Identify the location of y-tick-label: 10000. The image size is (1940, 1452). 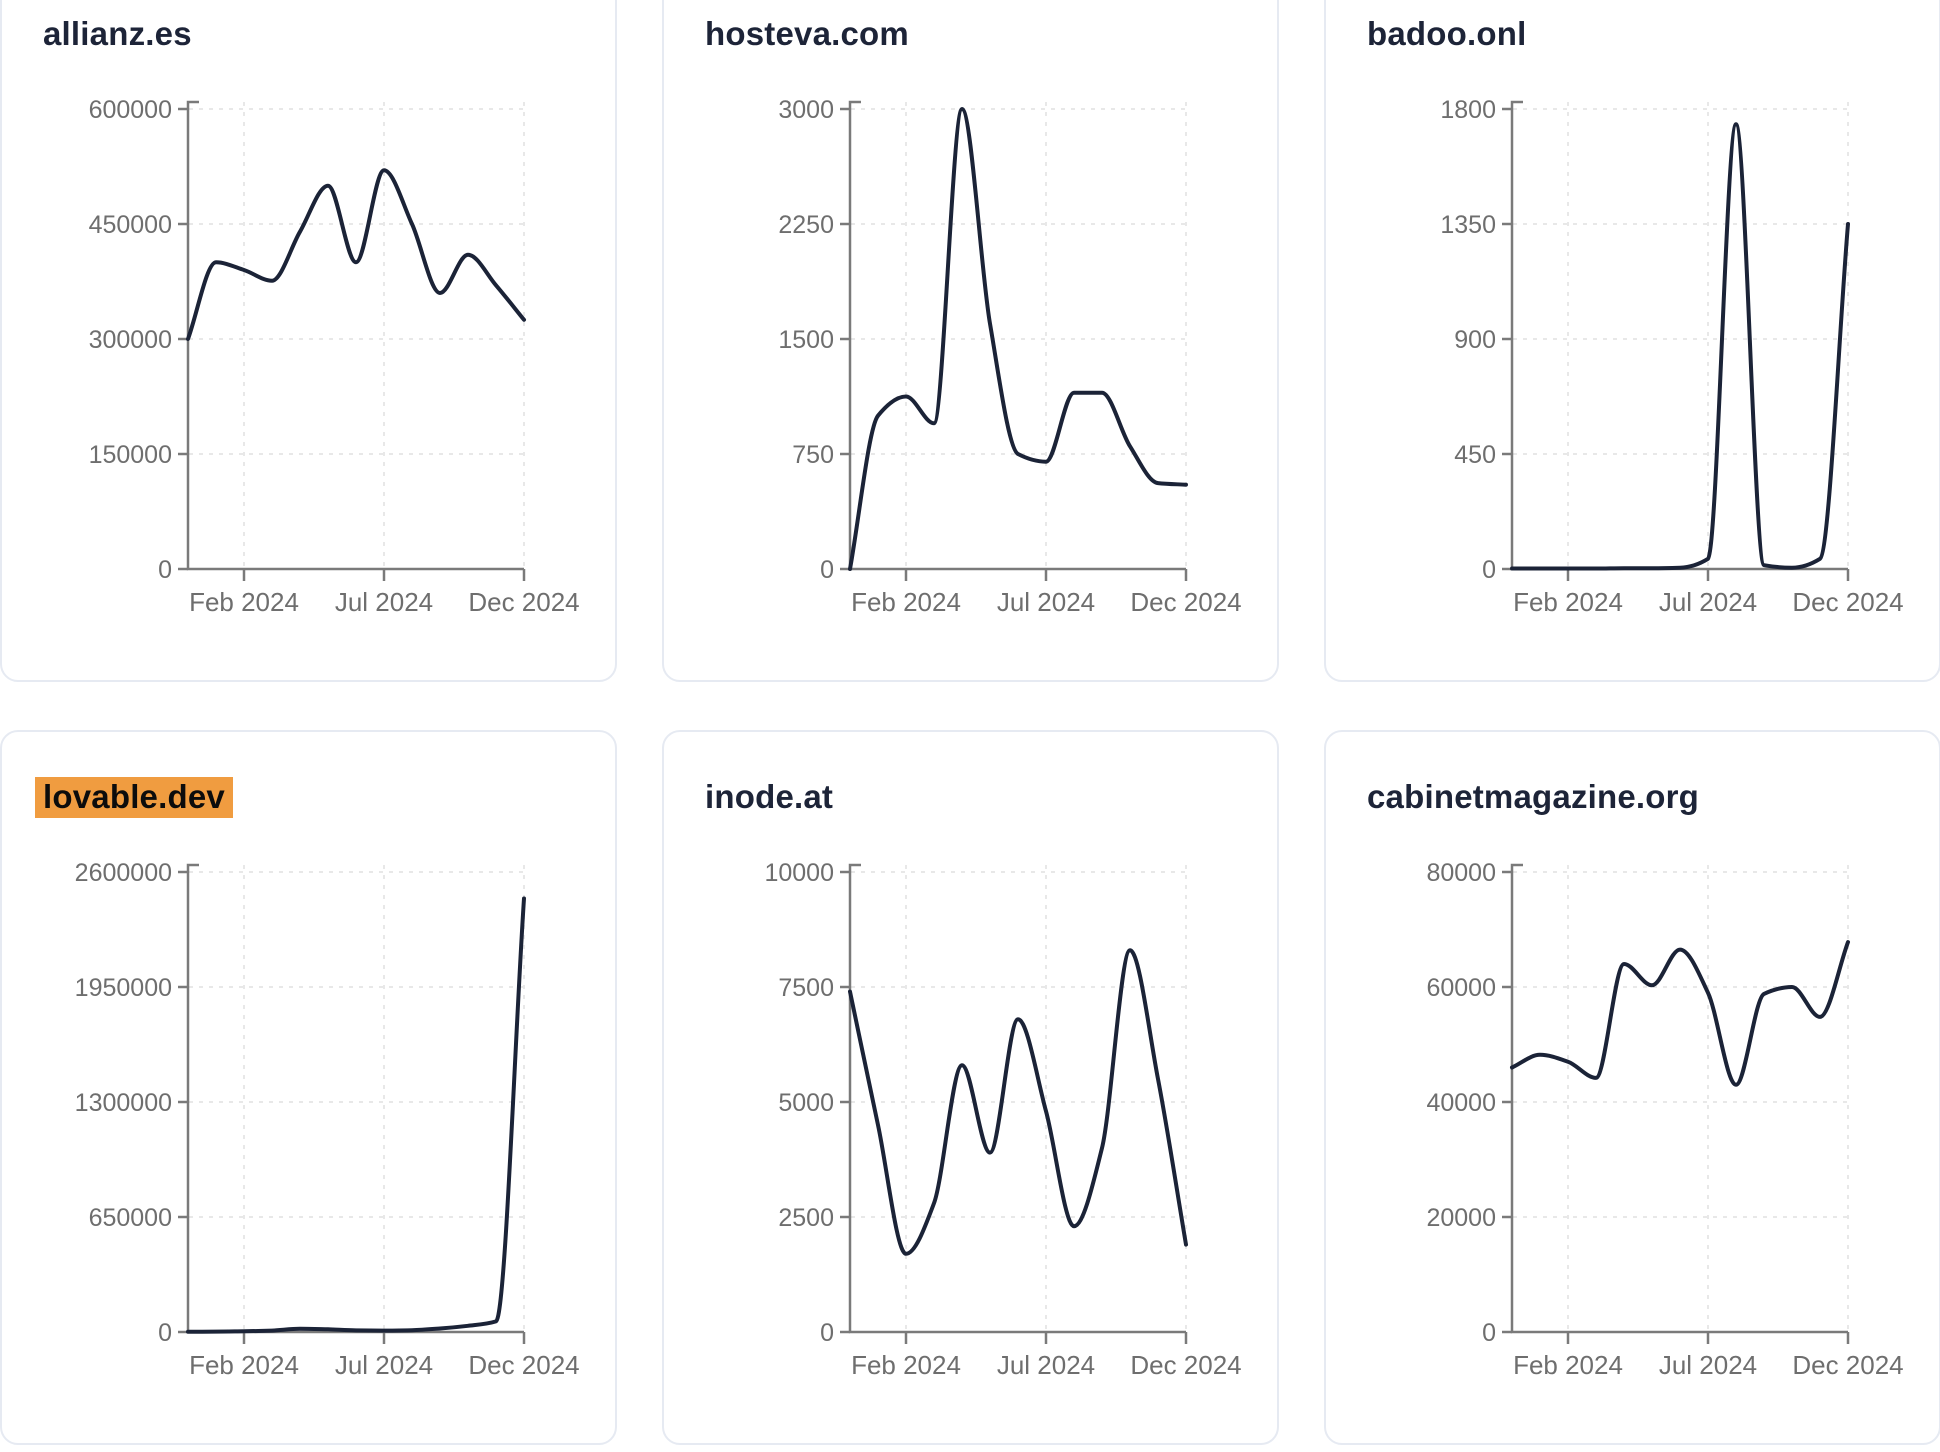
(799, 873).